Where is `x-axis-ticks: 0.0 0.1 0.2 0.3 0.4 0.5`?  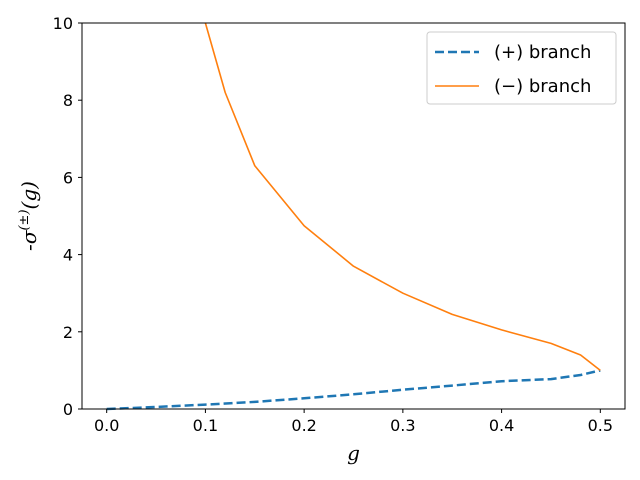 x-axis-ticks: 0.0 0.1 0.2 0.3 0.4 0.5 is located at coordinates (353, 422).